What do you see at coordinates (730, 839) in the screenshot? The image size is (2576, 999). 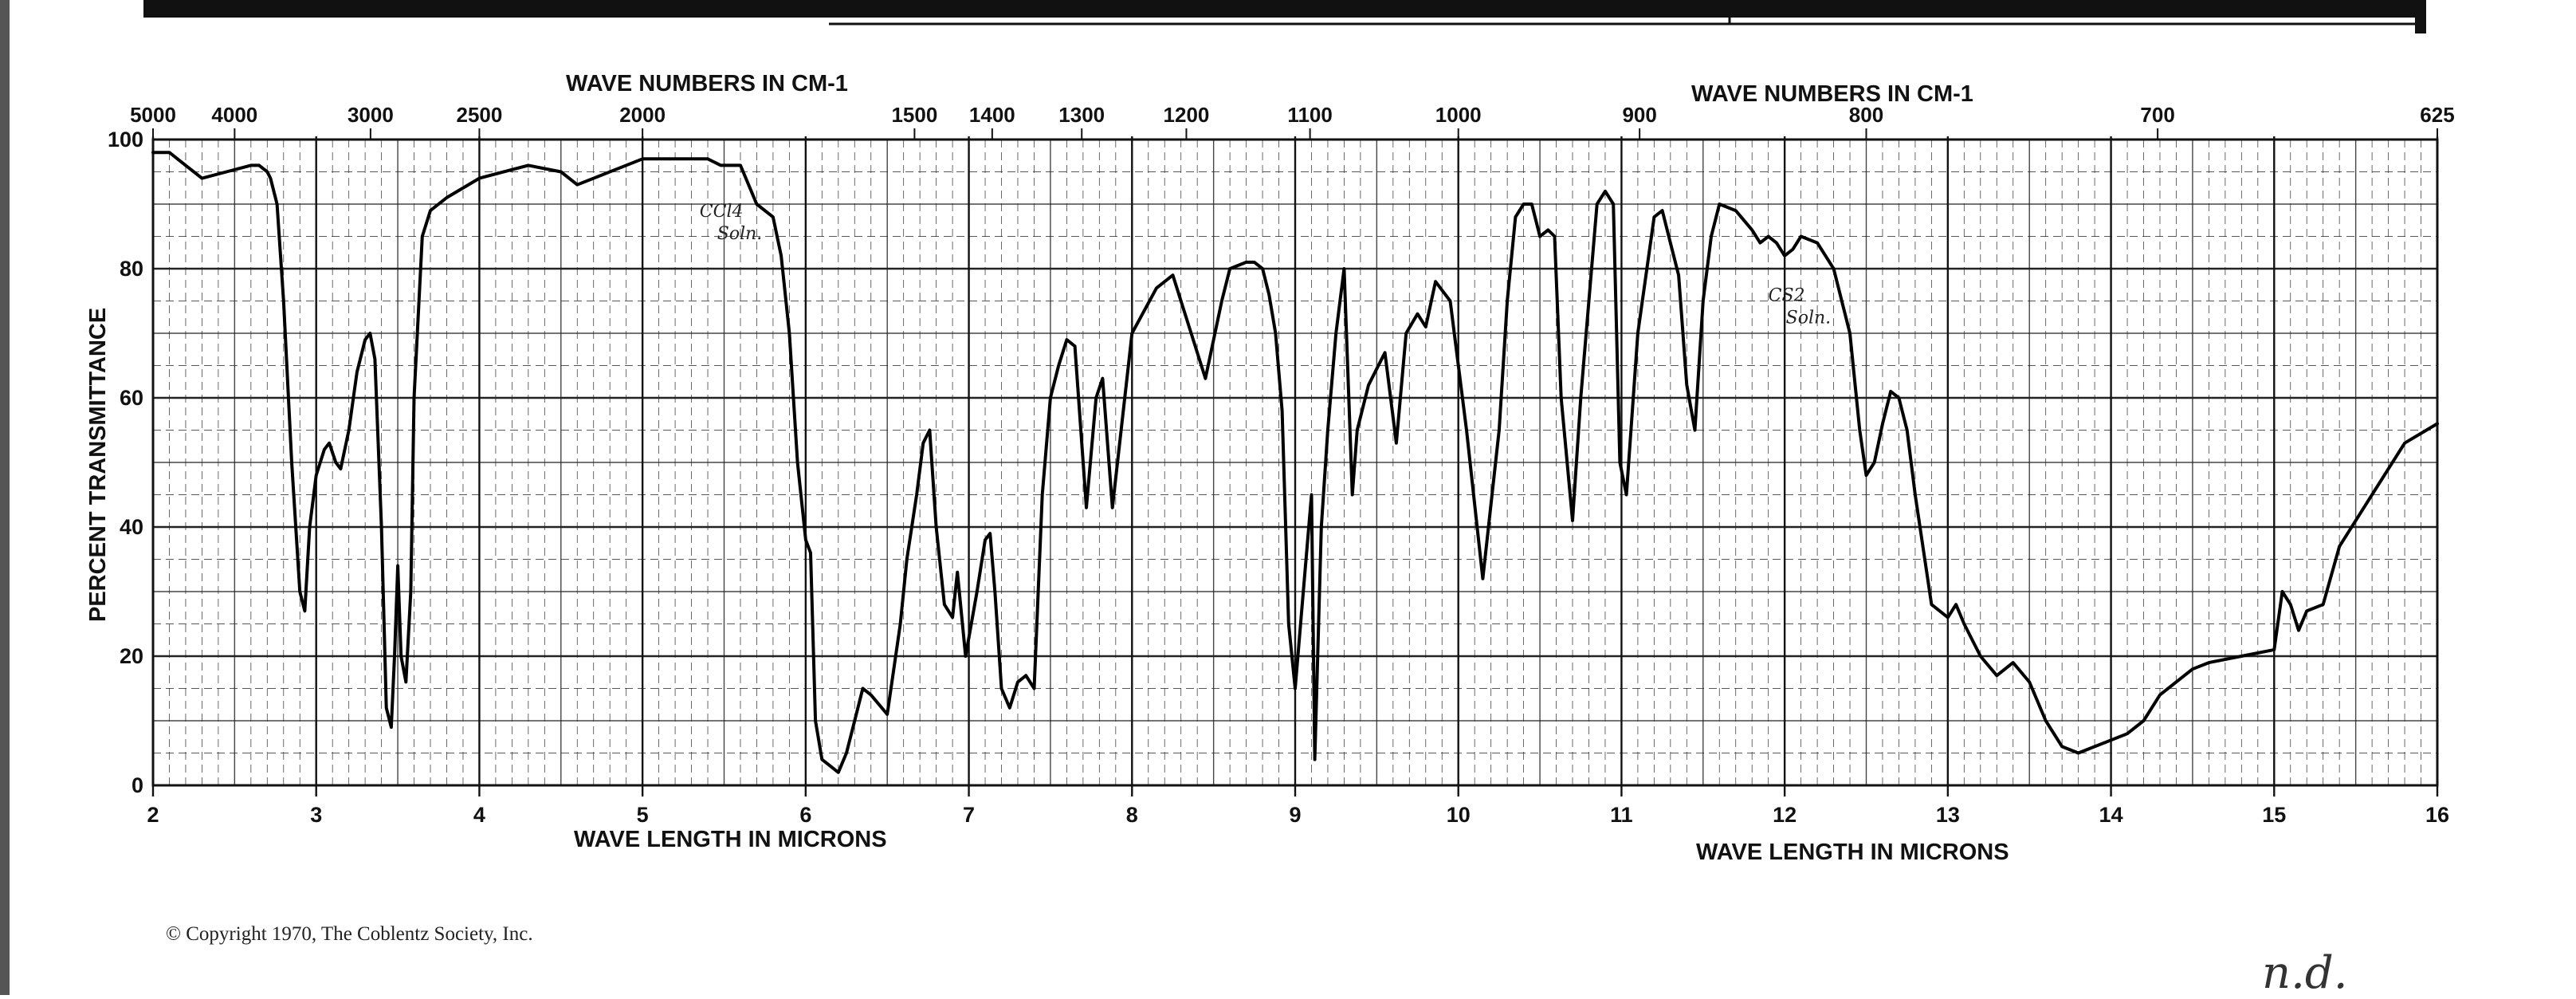 I see `bottom-axis-title-left: WAVE LENGTH IN MICRONS` at bounding box center [730, 839].